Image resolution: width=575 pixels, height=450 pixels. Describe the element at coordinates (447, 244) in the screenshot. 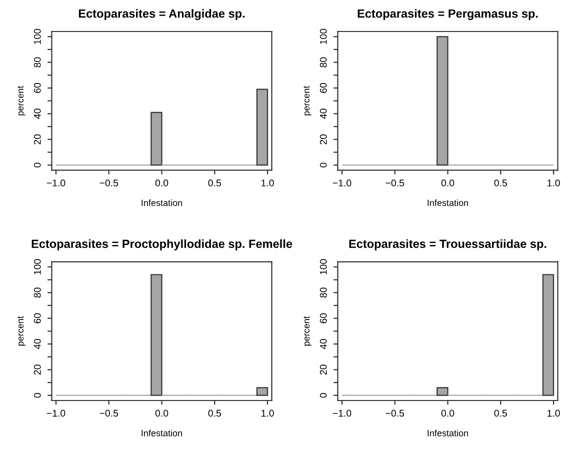

I see `chart-title: Ectoparasites = Trouessartiidae sp.` at that location.